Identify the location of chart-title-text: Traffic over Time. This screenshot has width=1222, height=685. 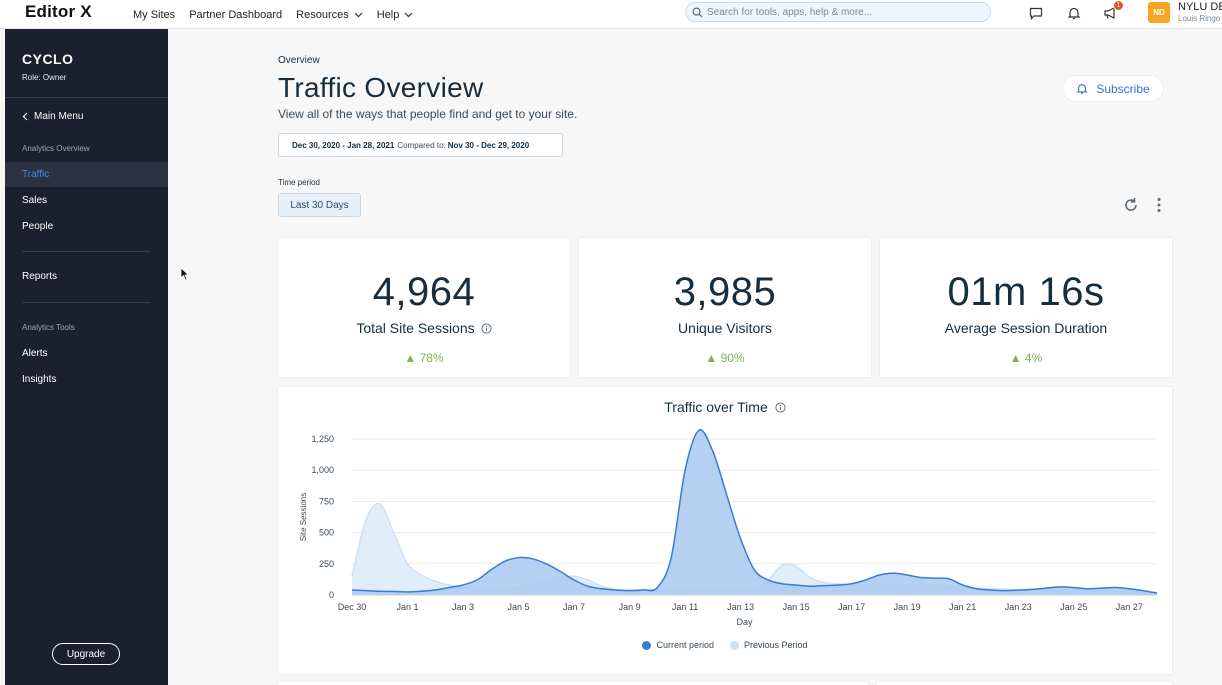
(716, 407).